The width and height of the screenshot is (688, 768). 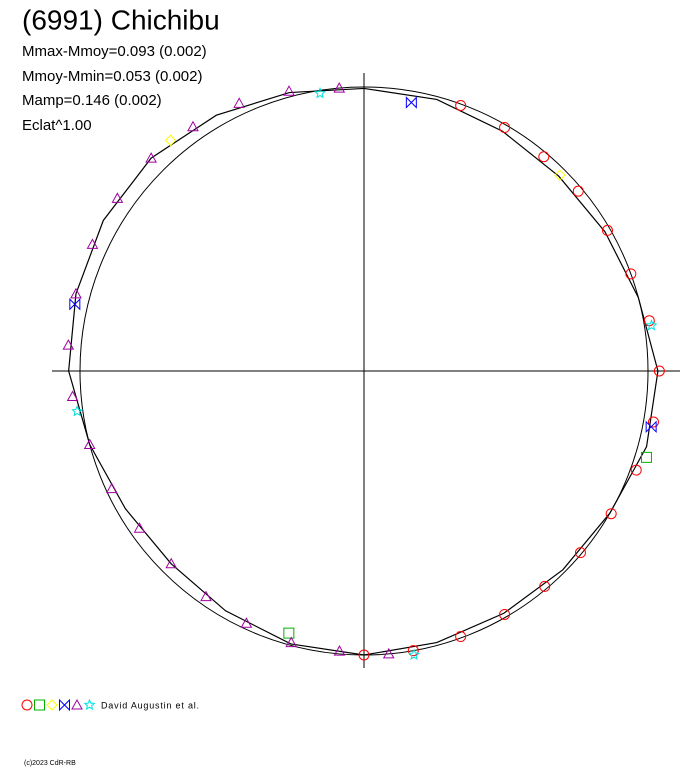 I want to click on legend-credit: David Augustin et al., so click(x=150, y=705).